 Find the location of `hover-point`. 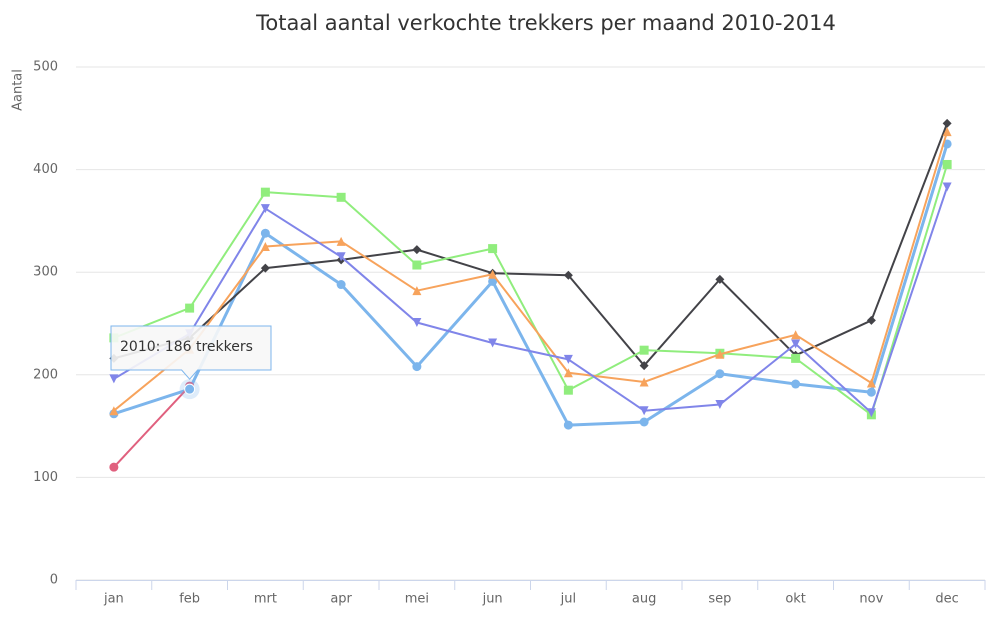

hover-point is located at coordinates (190, 389).